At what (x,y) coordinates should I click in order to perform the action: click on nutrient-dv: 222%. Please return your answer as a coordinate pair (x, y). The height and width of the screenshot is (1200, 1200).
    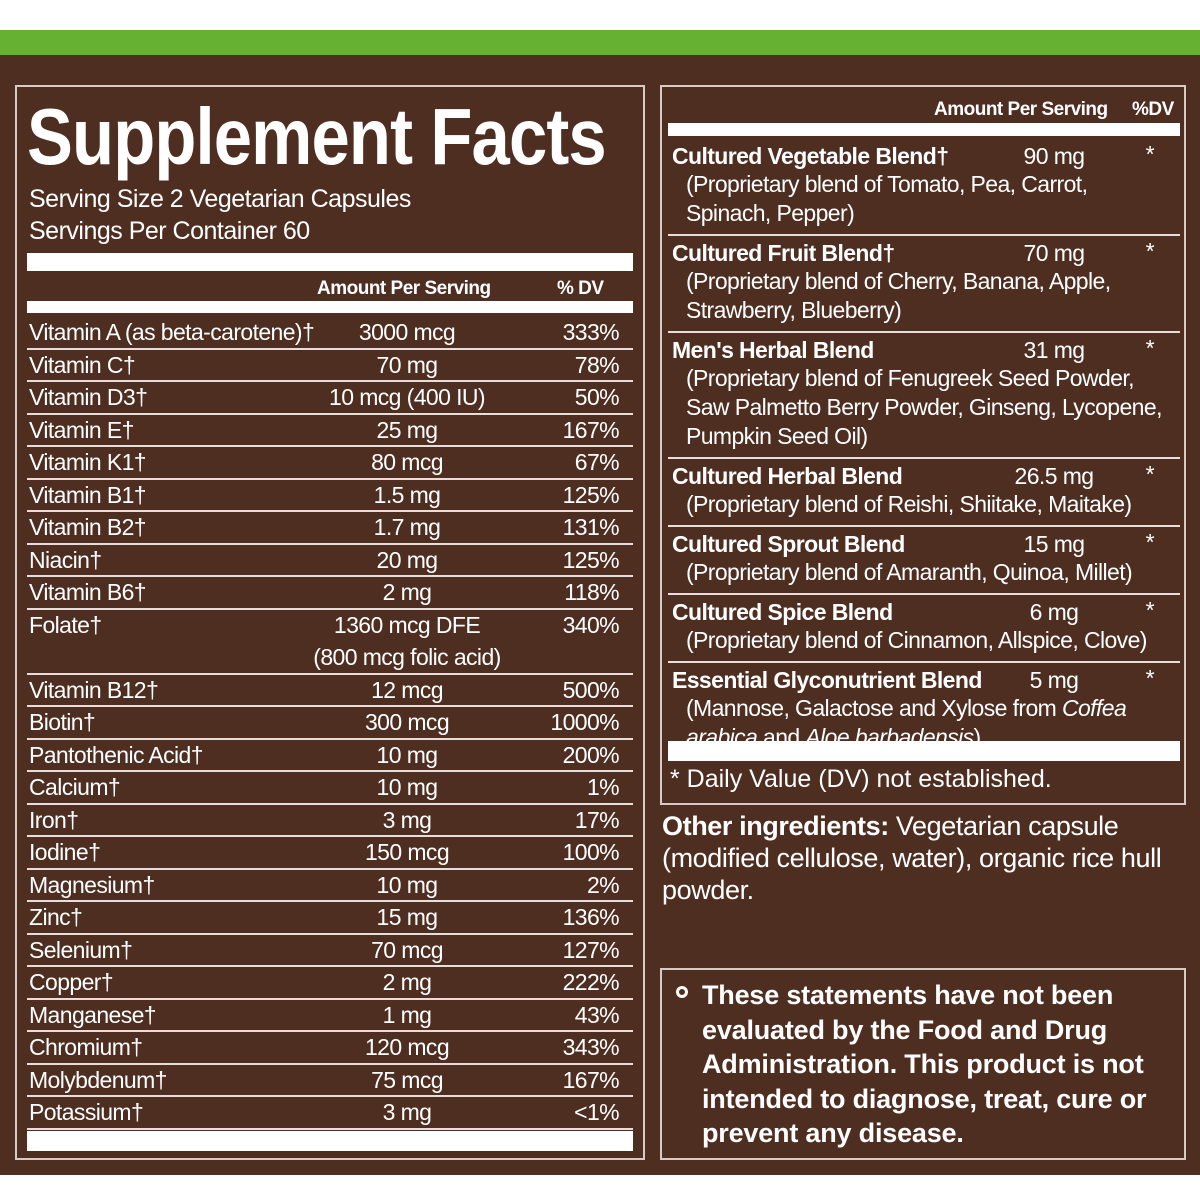
    Looking at the image, I should click on (591, 982).